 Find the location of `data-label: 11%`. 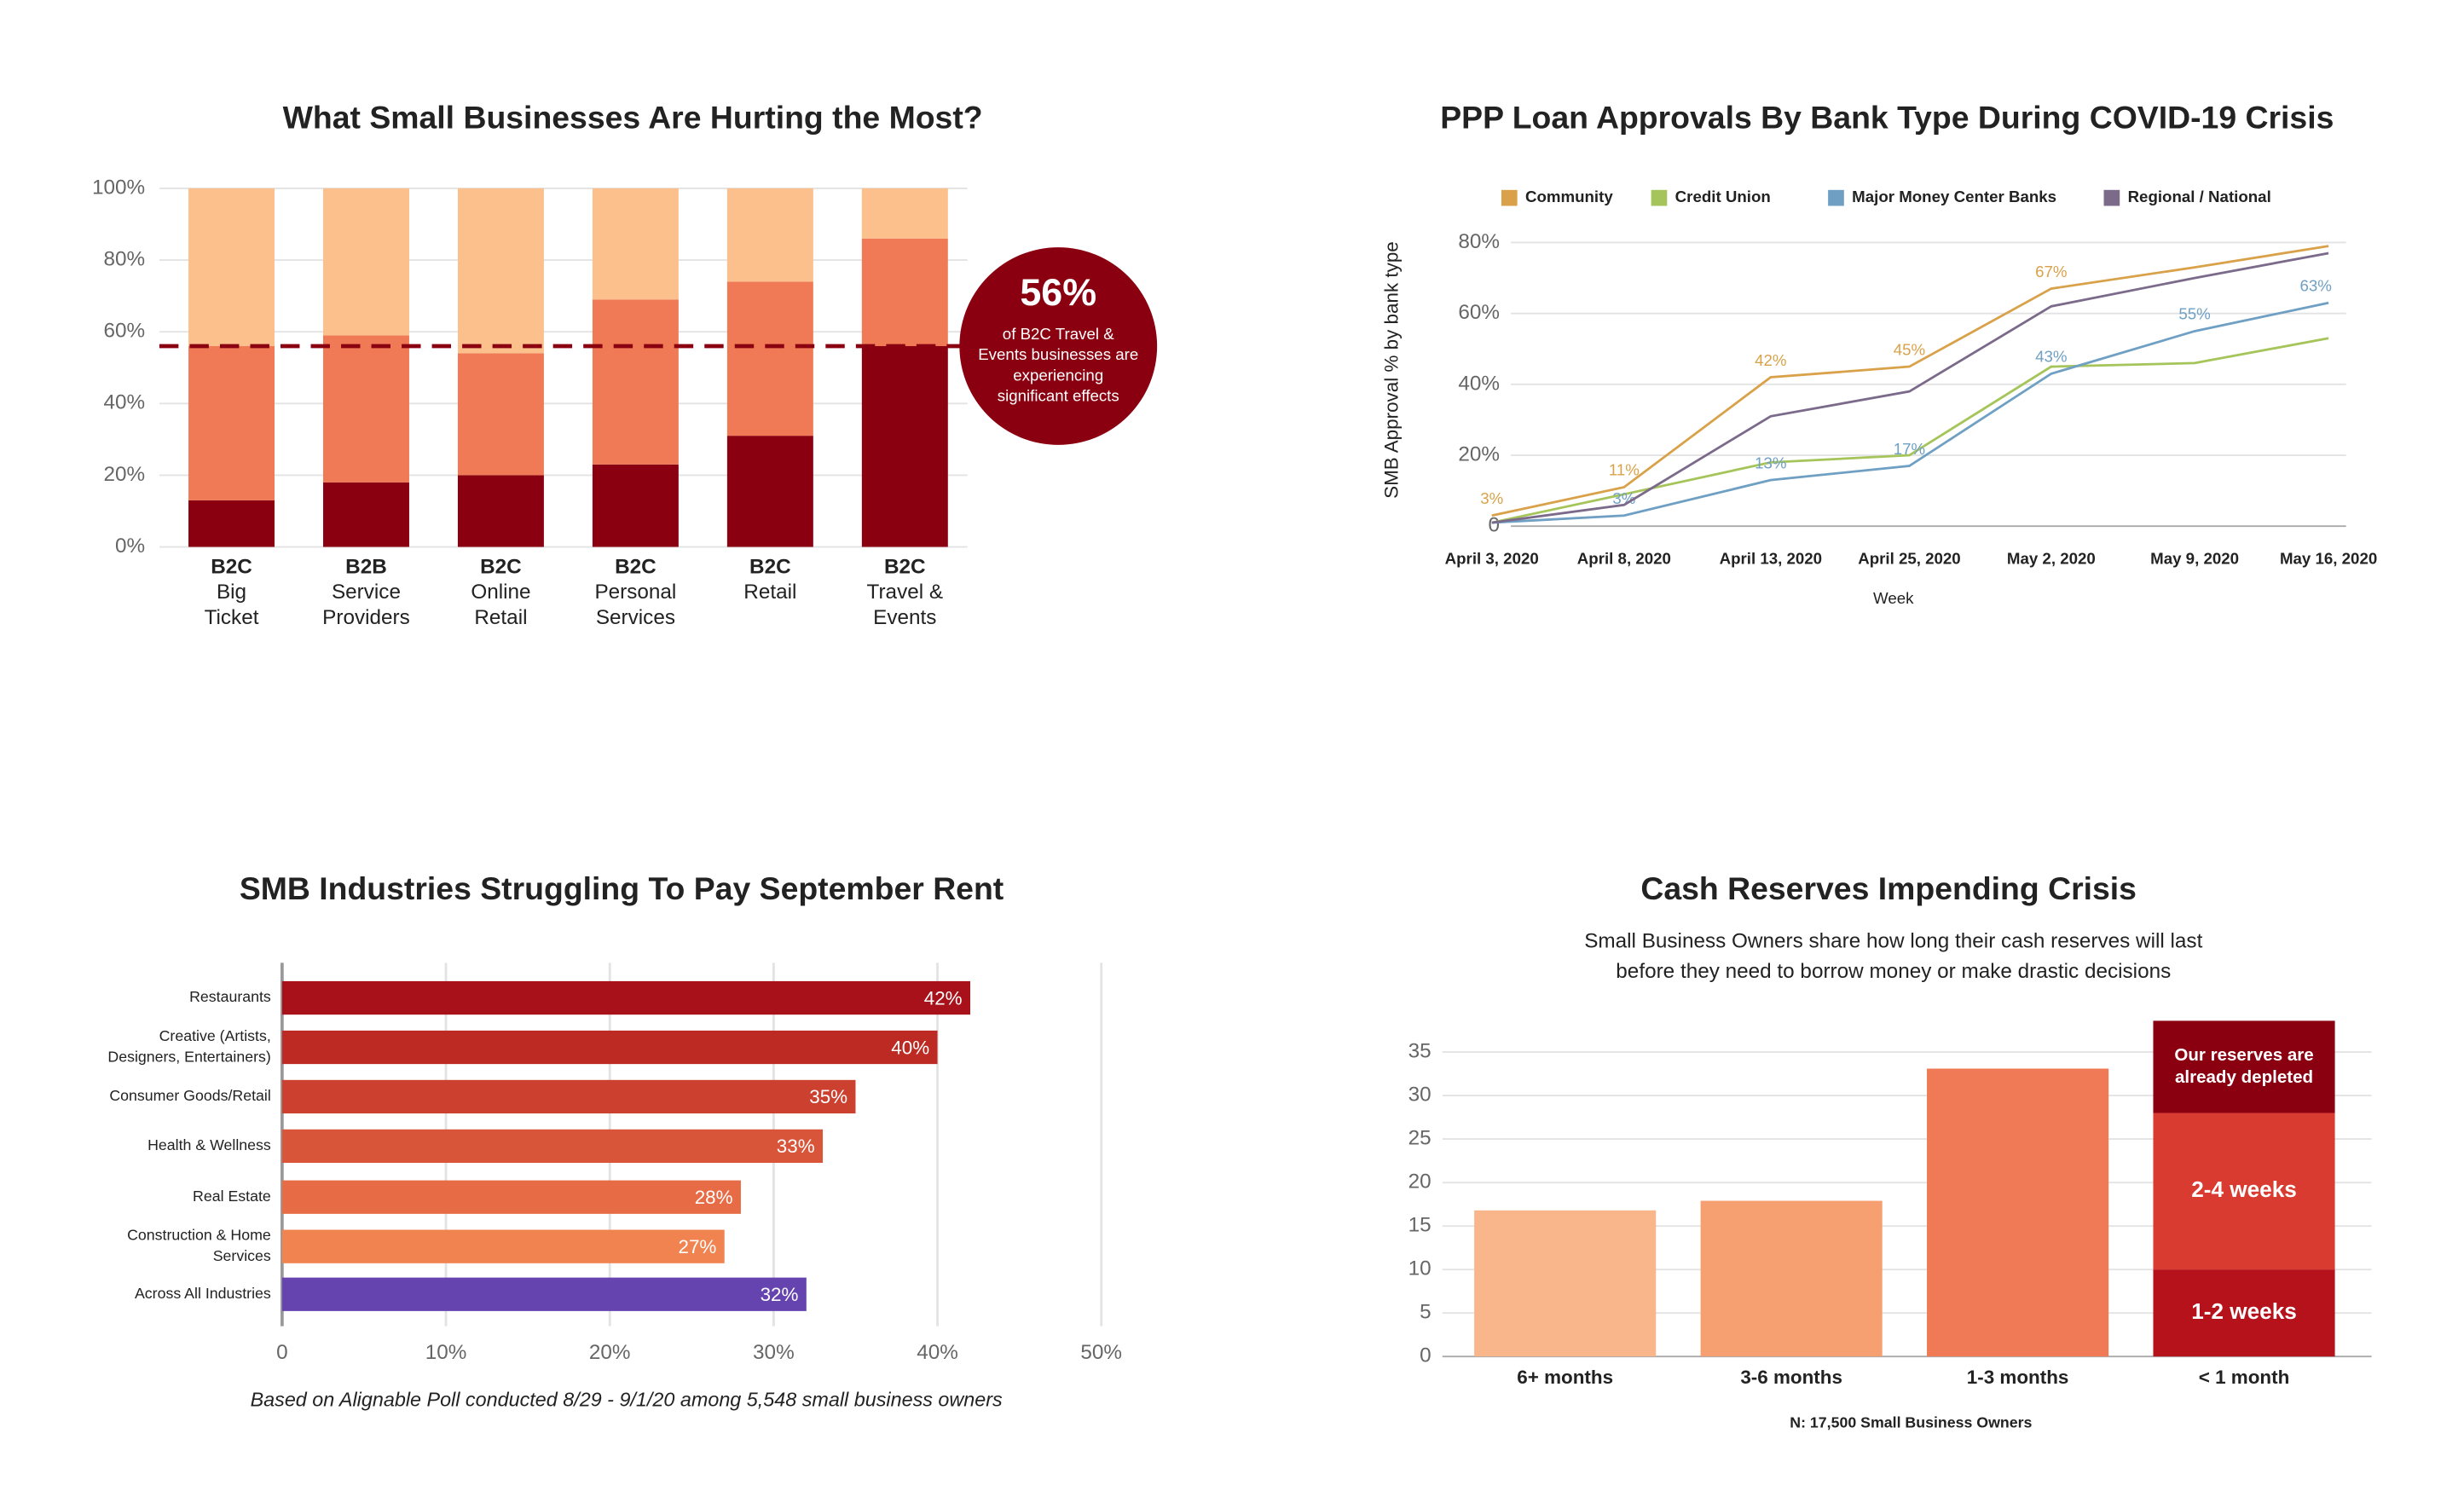

data-label: 11% is located at coordinates (1624, 470).